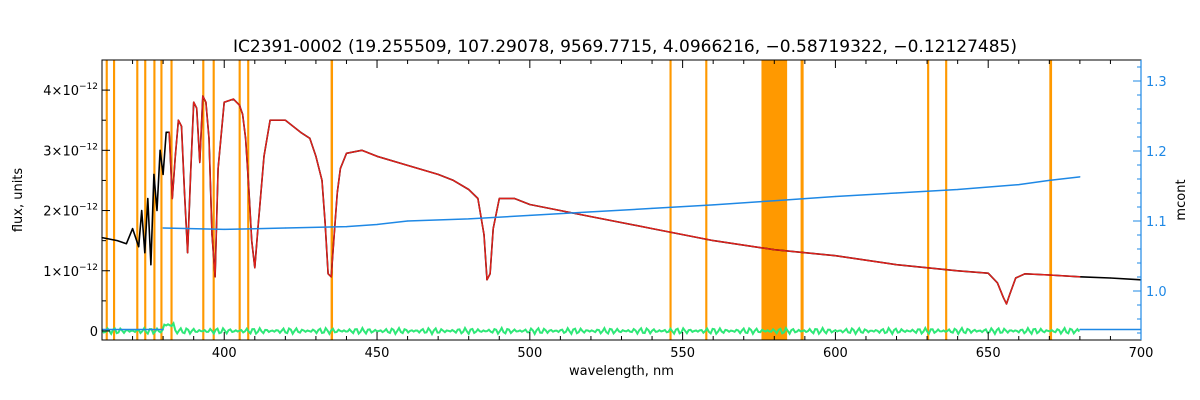 This screenshot has width=1200, height=400. Describe the element at coordinates (70, 211) in the screenshot. I see `y-tick-label-2: 2×10⁻¹²` at that location.